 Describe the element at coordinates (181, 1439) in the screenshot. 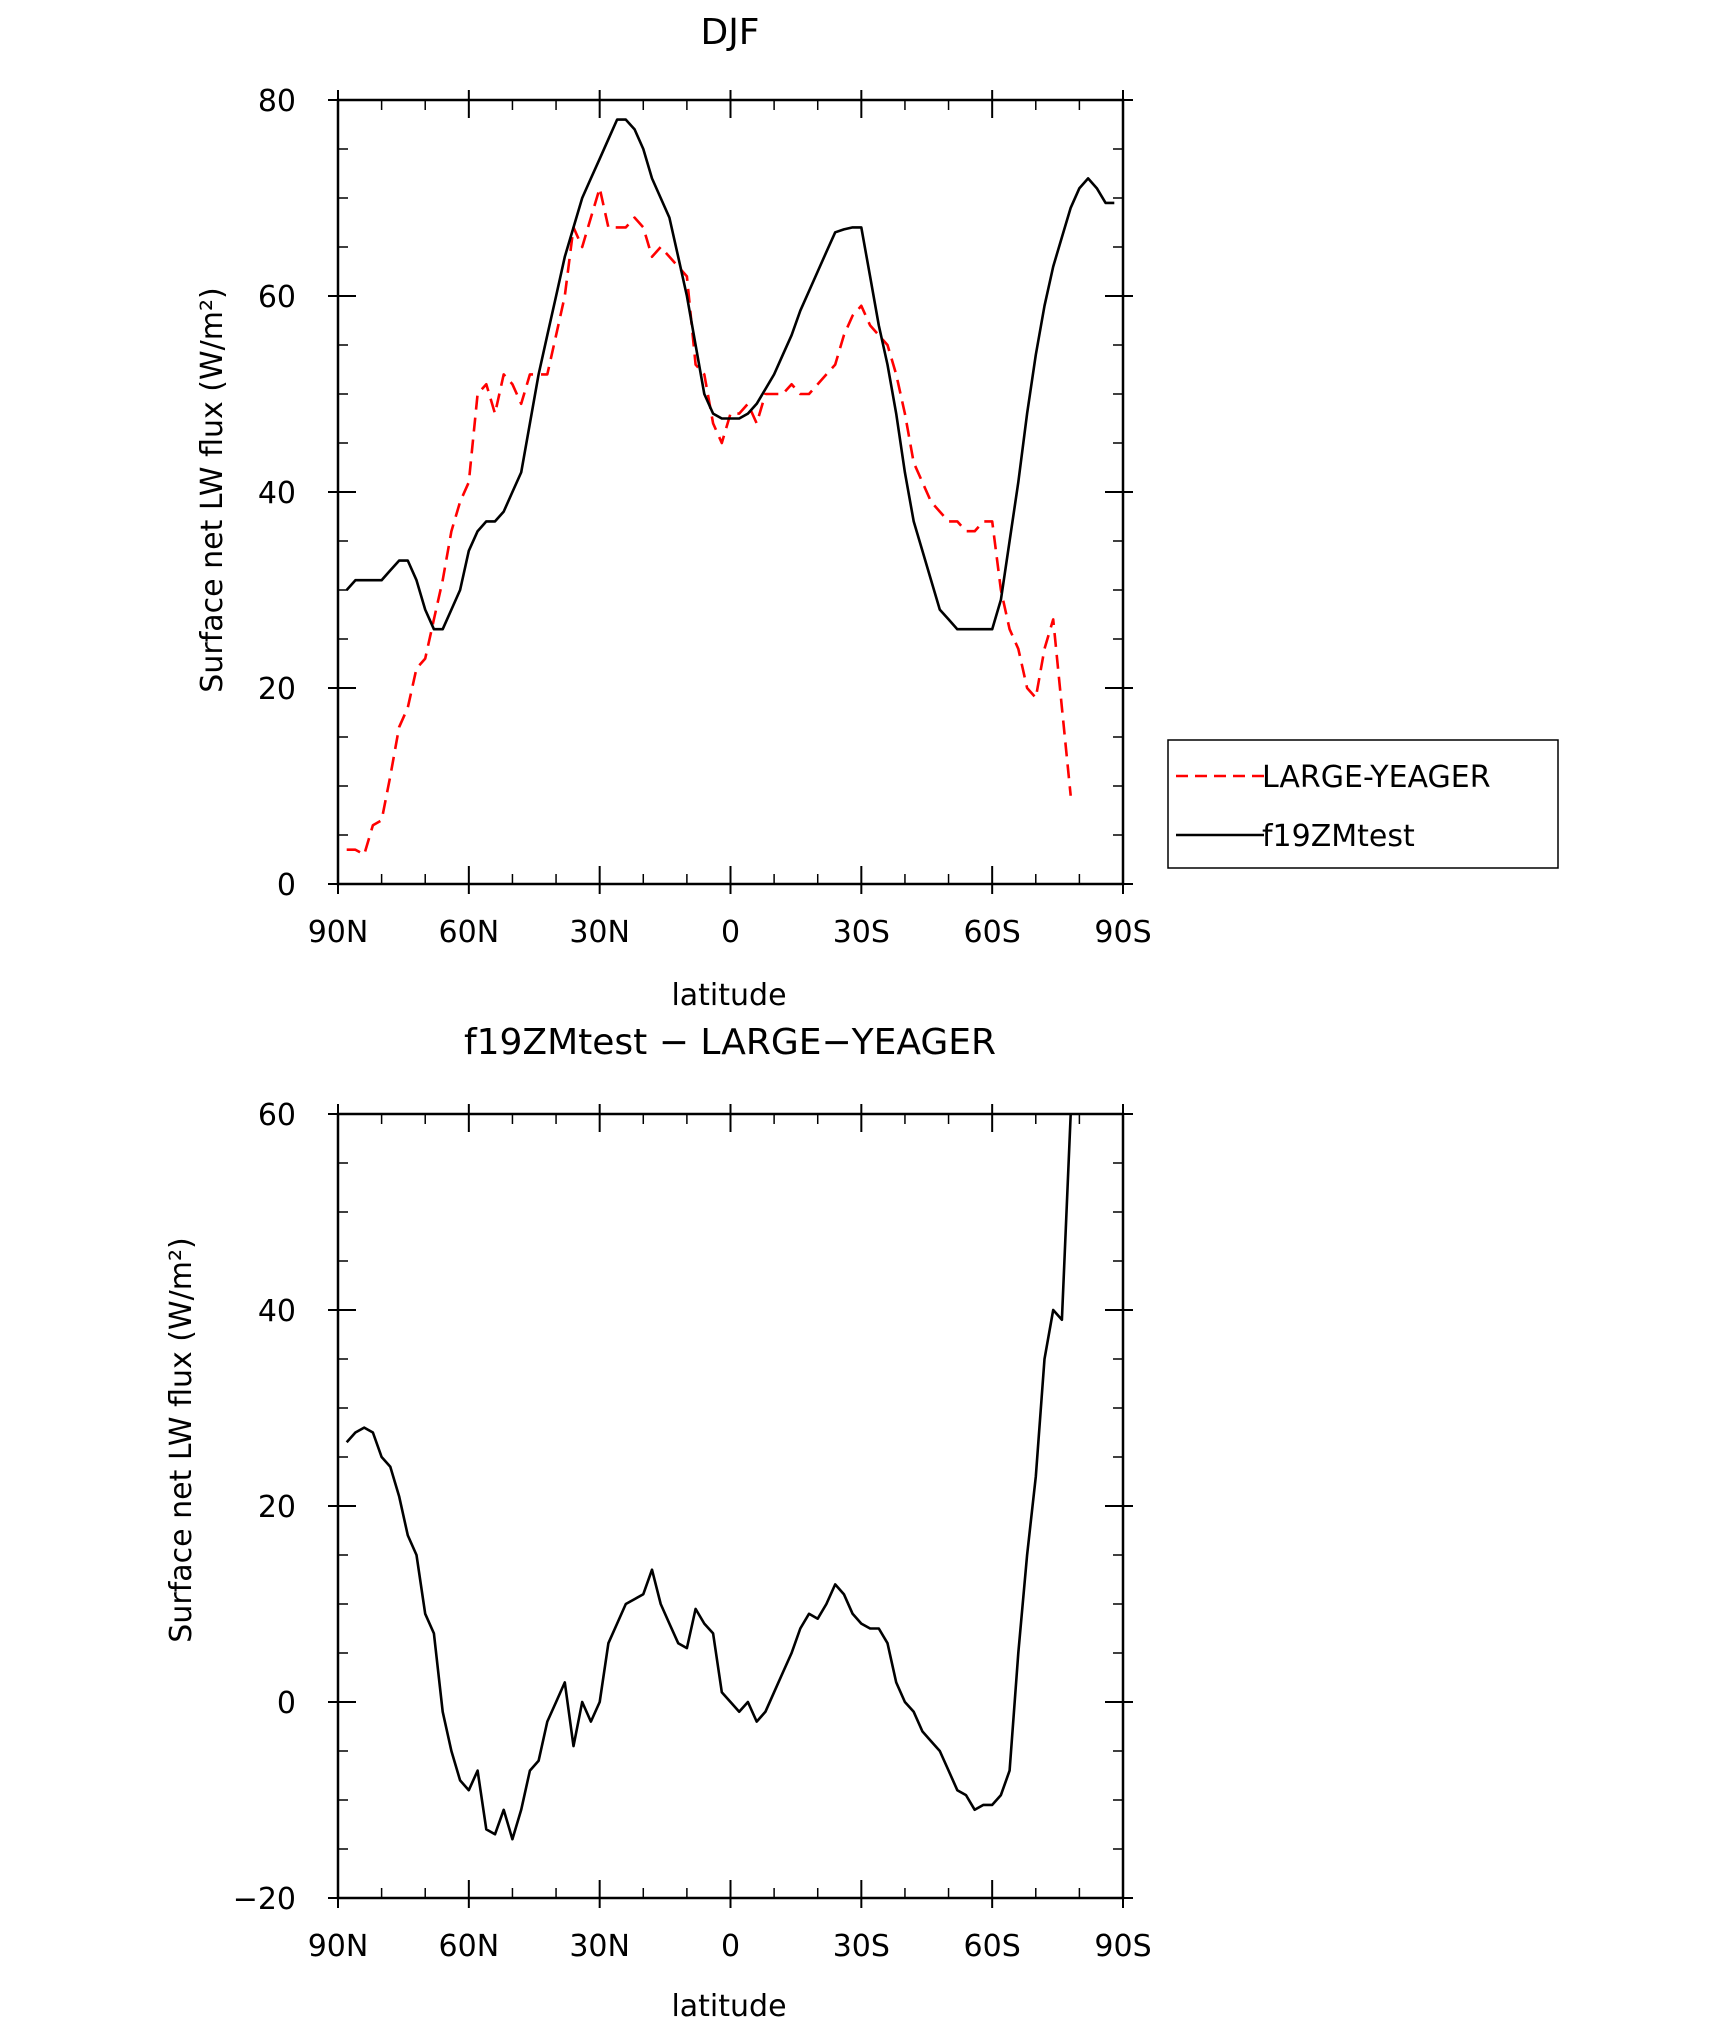

I see `bottom-chart-ylabel: Surface net LW flux (W/m²)` at that location.